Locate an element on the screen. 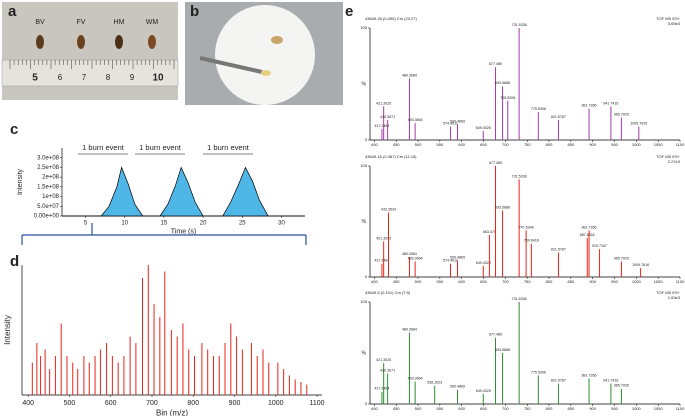 Image resolution: width=685 pixels, height=416 pixels. y-tick-label: 1.5e+08 is located at coordinates (48, 187).